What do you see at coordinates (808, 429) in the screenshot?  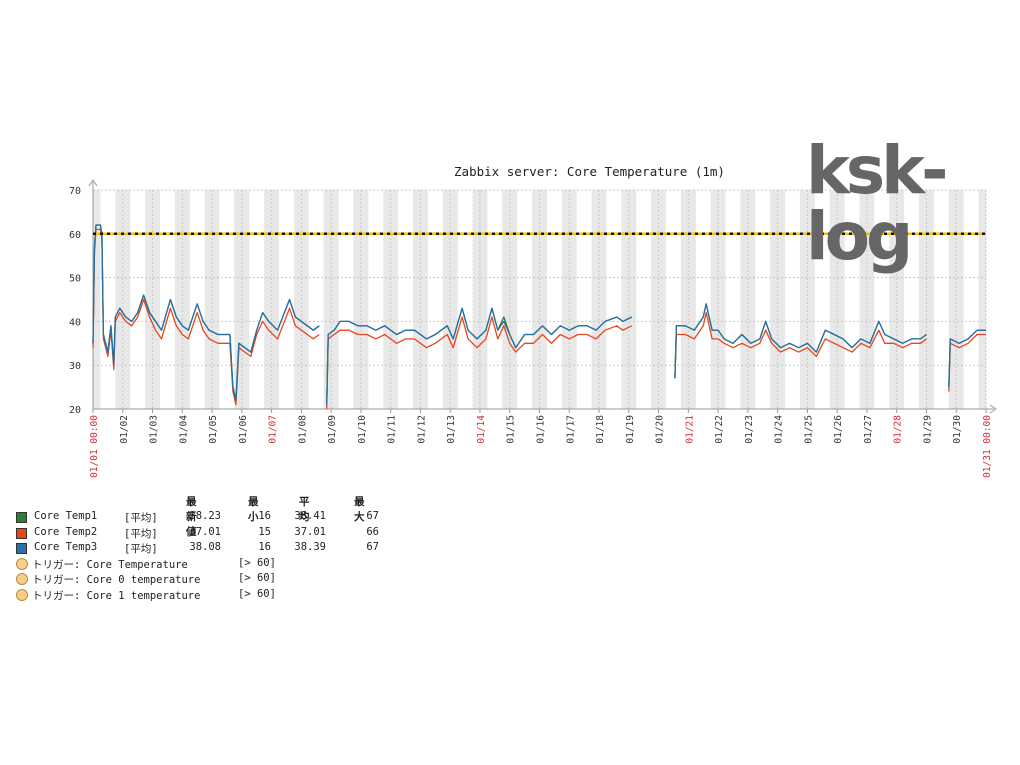 I see `x-tick-label: 01/25` at bounding box center [808, 429].